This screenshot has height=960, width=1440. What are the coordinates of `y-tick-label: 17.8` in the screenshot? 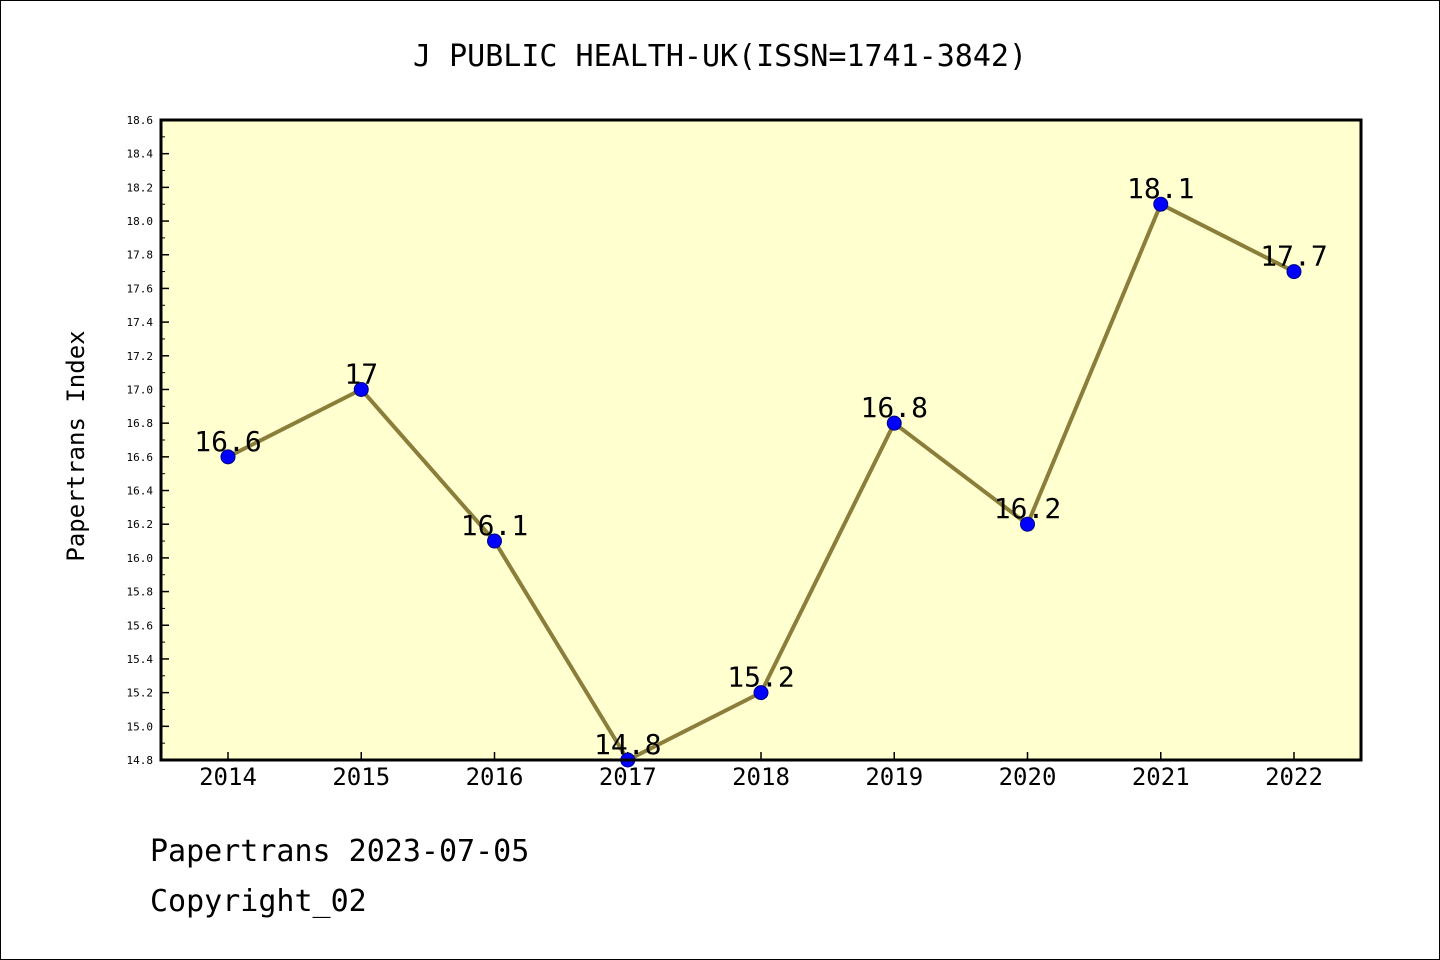 It's located at (140, 255).